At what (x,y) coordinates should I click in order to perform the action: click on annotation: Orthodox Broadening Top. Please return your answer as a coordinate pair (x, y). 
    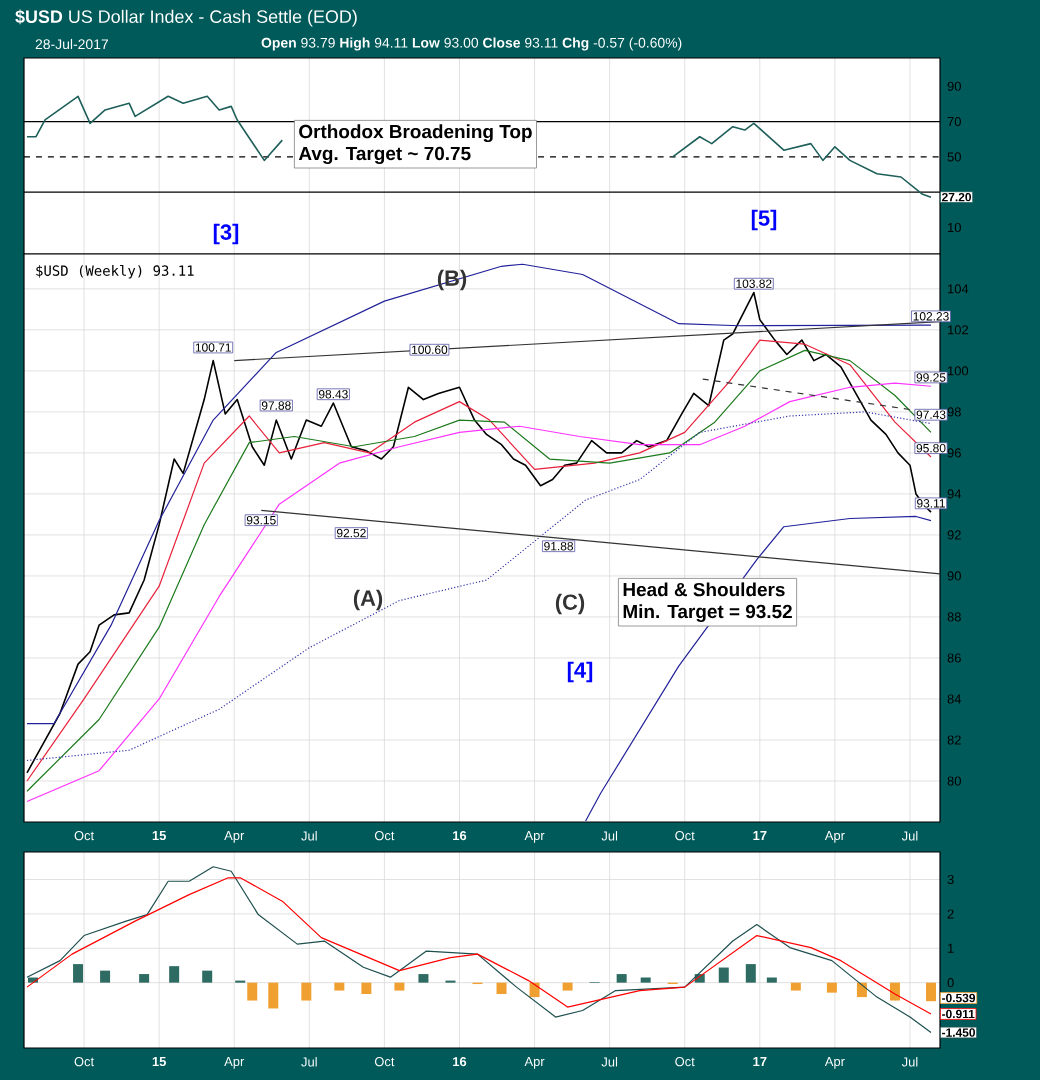
    Looking at the image, I should click on (415, 133).